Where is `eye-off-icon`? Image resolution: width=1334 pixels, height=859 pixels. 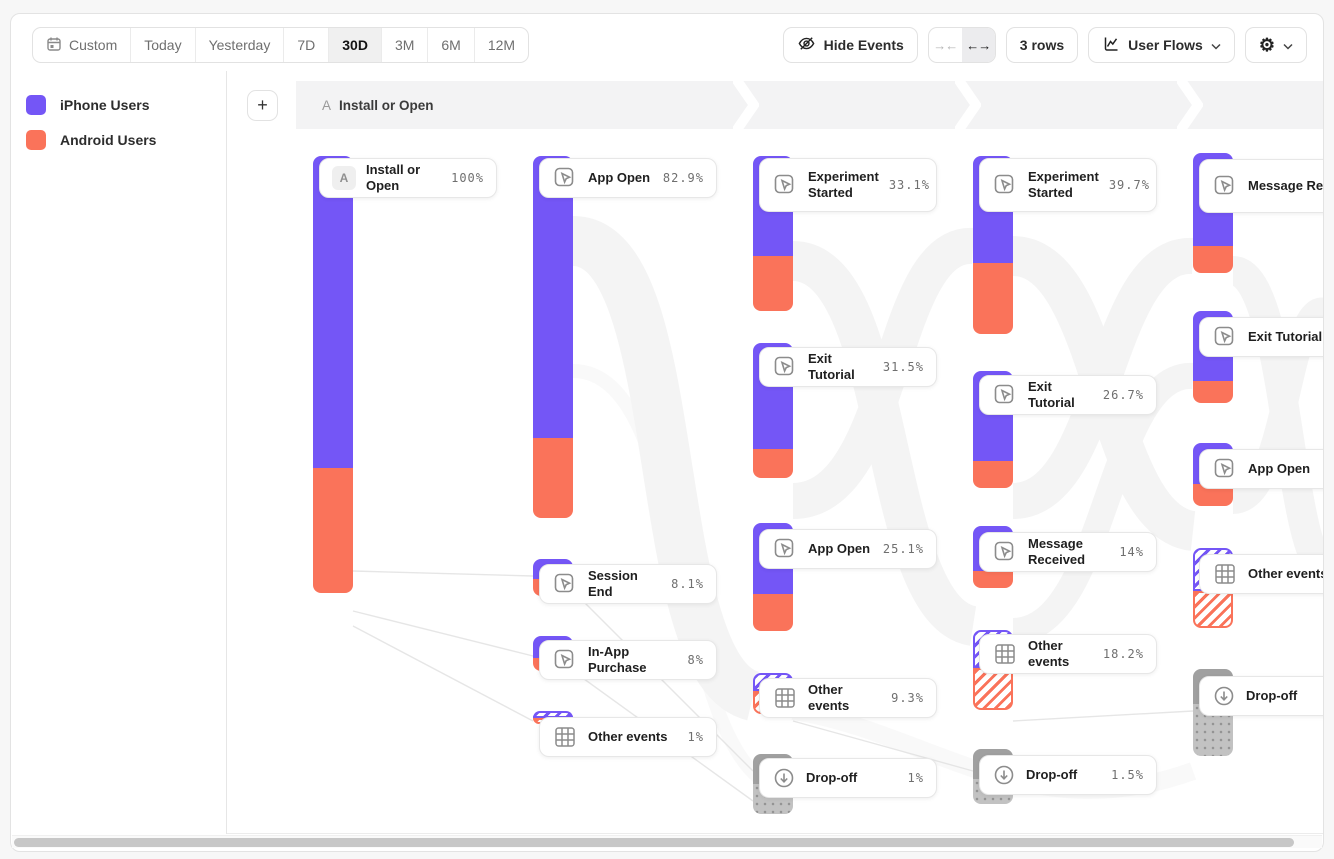
eye-off-icon is located at coordinates (806, 45).